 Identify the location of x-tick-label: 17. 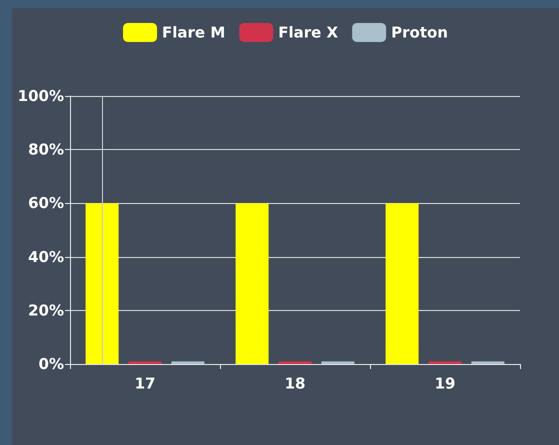
(145, 383).